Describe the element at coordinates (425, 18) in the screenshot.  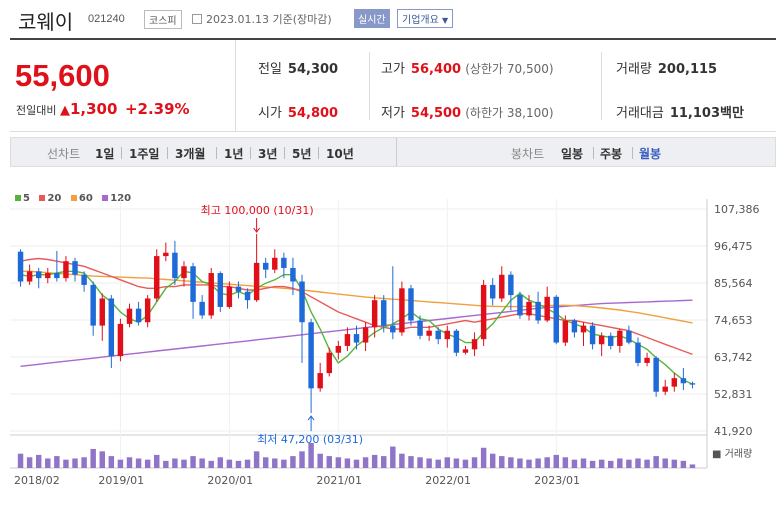
I see `company-overview-button: 기업개요 ▼` at that location.